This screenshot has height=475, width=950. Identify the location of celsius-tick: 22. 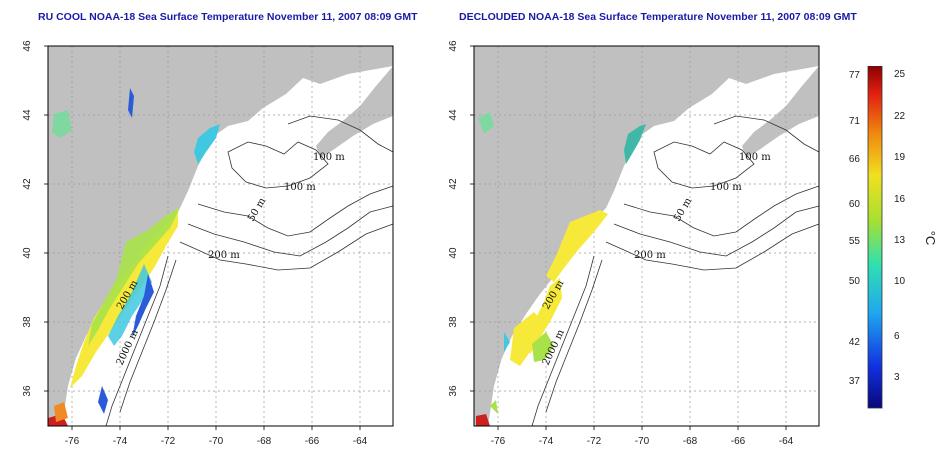
(900, 116).